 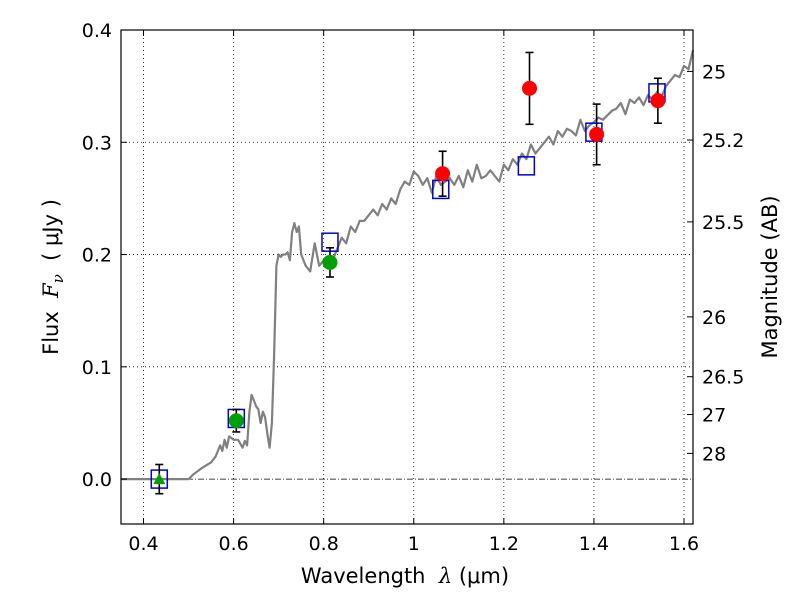 What do you see at coordinates (504, 544) in the screenshot?
I see `x-tick-label: 1.2` at bounding box center [504, 544].